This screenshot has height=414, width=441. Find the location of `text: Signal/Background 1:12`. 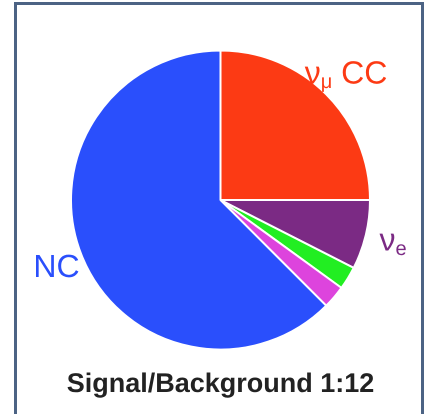

text: Signal/Background 1:12 is located at coordinates (221, 383).